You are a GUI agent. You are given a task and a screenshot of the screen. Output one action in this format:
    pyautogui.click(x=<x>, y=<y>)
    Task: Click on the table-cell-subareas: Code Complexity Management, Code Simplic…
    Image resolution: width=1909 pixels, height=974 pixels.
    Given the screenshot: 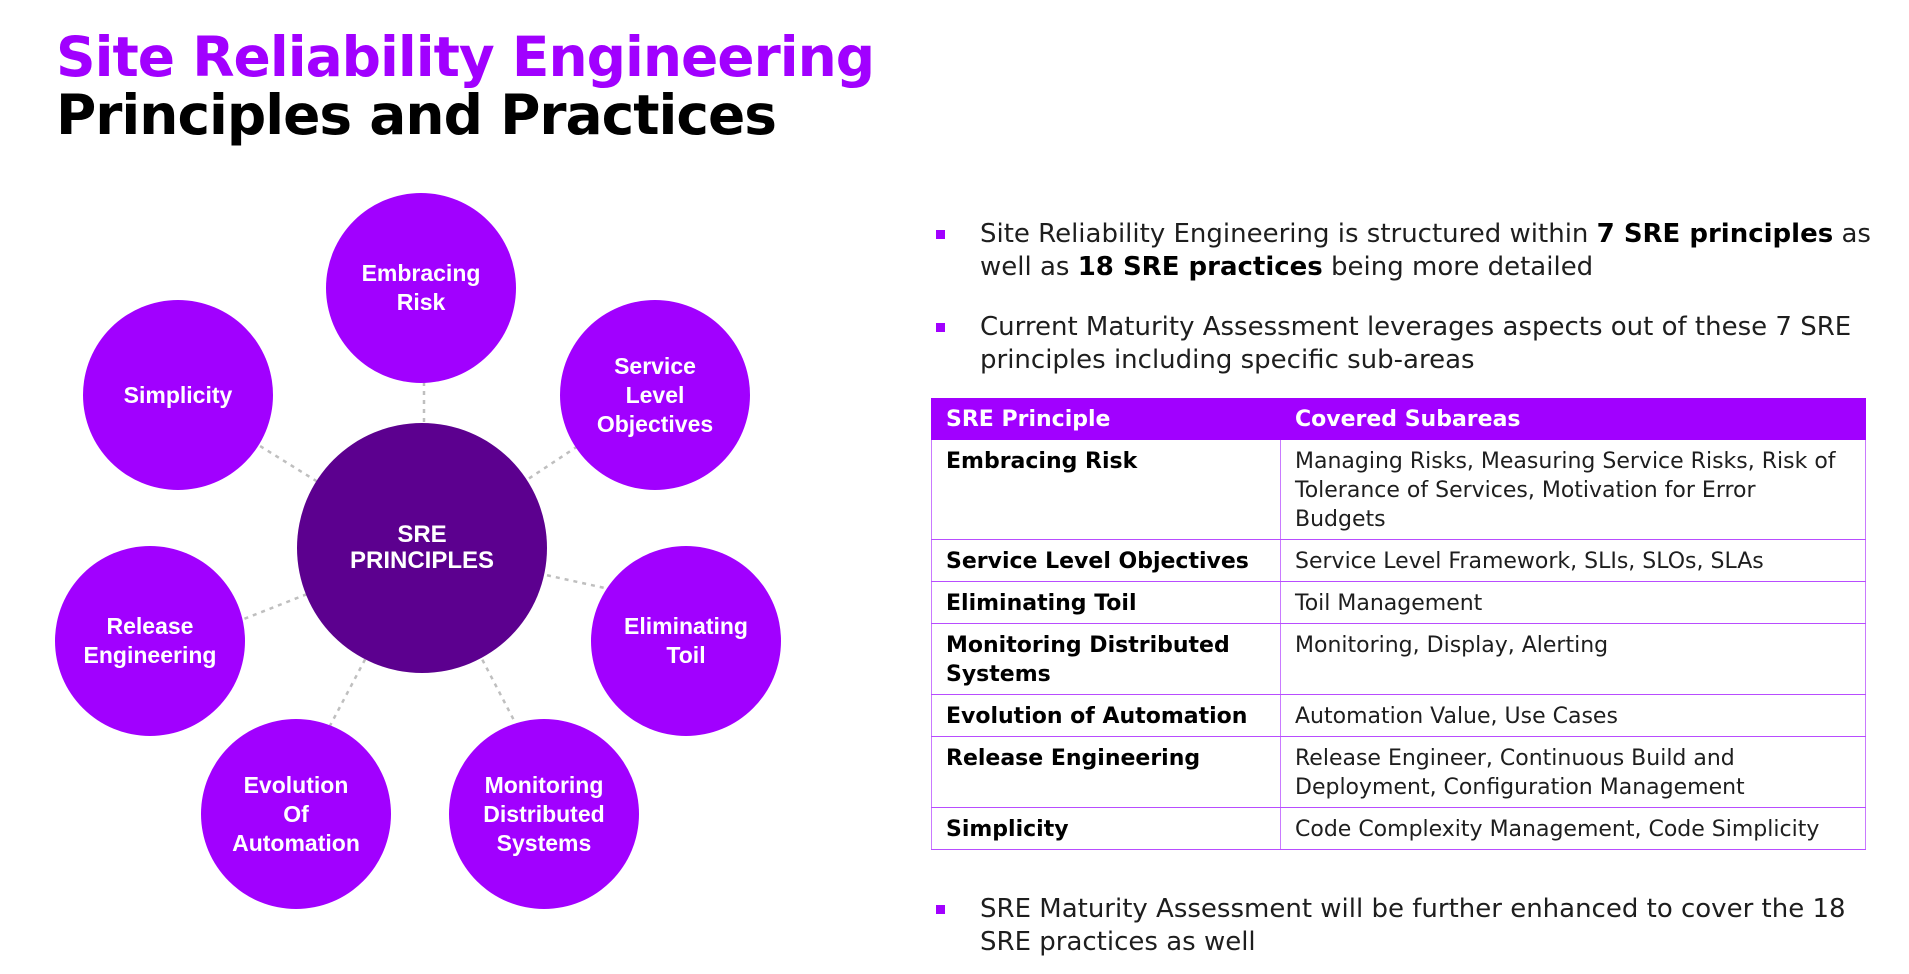 What is the action you would take?
    pyautogui.click(x=1573, y=828)
    